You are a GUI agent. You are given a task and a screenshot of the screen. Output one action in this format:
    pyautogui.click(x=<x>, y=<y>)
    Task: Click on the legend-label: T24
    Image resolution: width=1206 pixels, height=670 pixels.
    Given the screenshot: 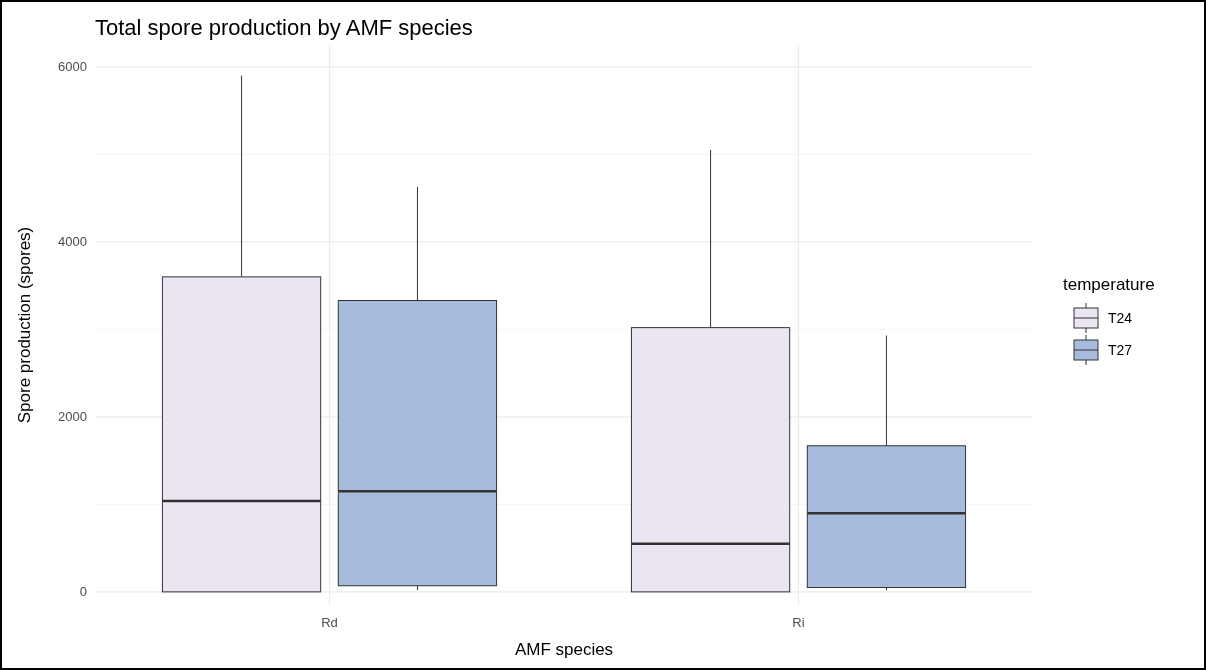 What is the action you would take?
    pyautogui.click(x=1120, y=317)
    